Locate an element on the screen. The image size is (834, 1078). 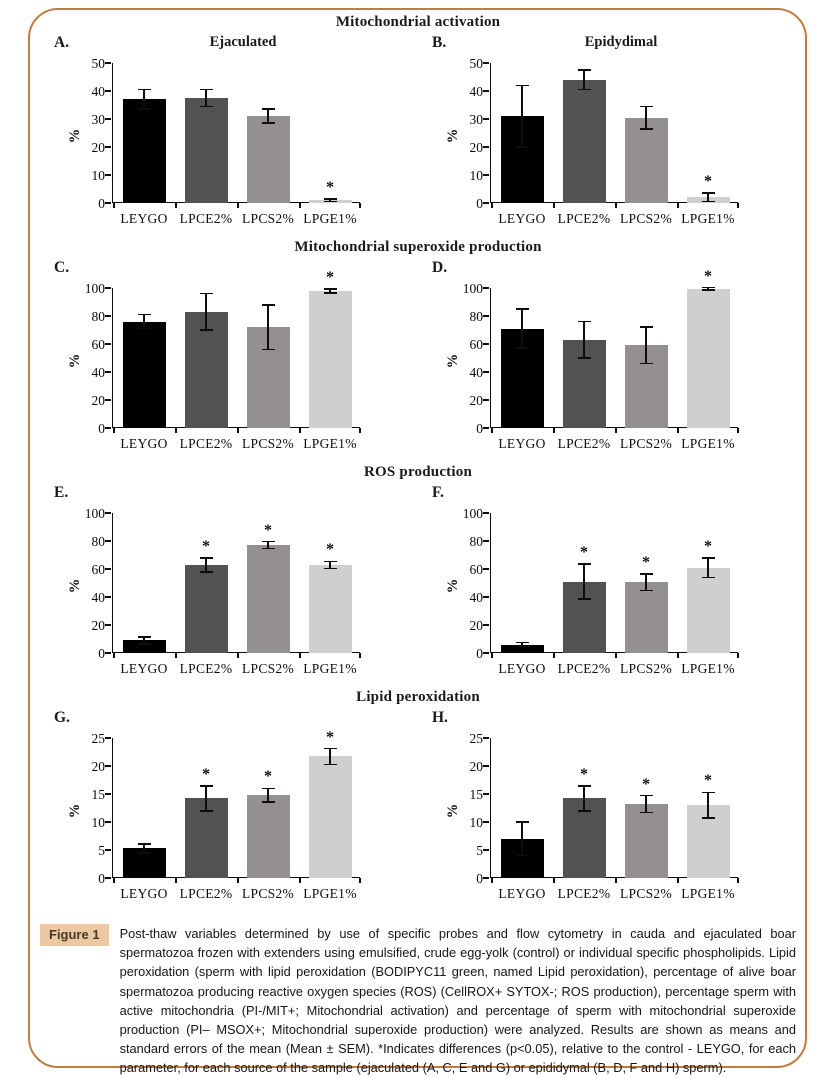
plot-area: % 0 10 20 30 40 50 LEYGO LPCE2% LPCS2% * LPGE1% is located at coordinates (214, 141).